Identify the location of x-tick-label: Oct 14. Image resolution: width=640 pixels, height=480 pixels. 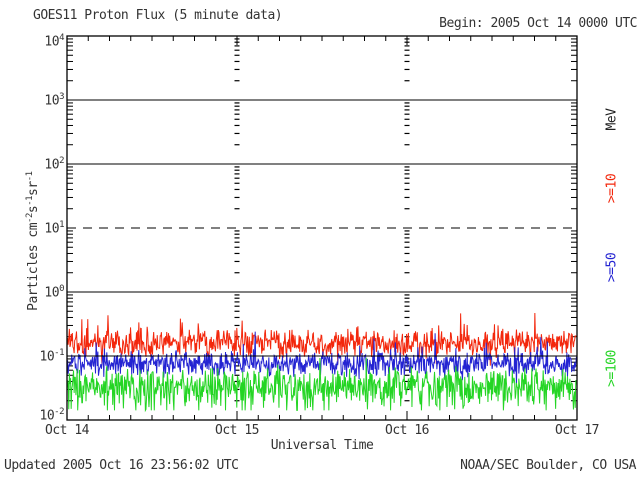
(67, 430).